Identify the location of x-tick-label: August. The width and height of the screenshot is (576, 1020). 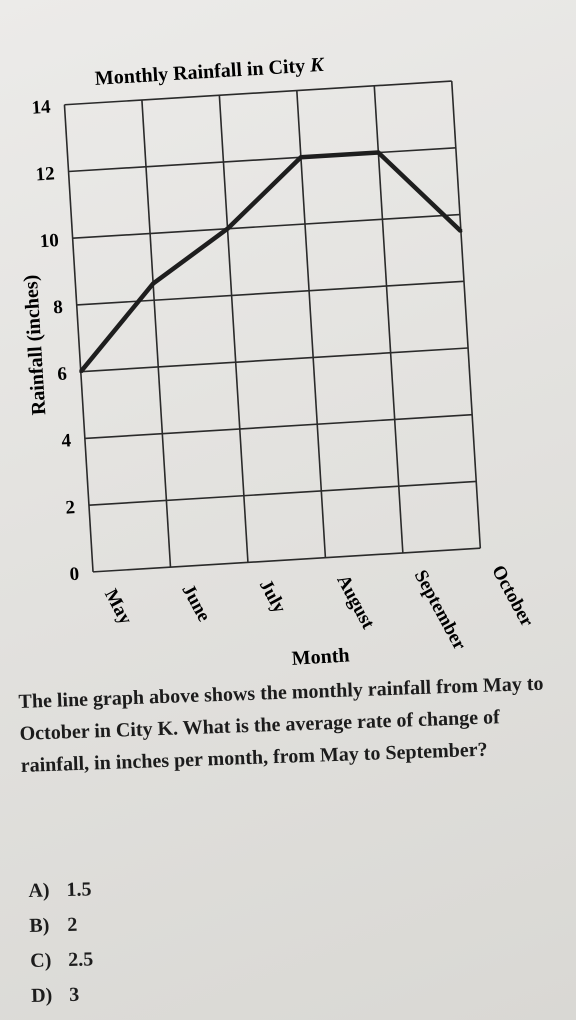
(355, 602).